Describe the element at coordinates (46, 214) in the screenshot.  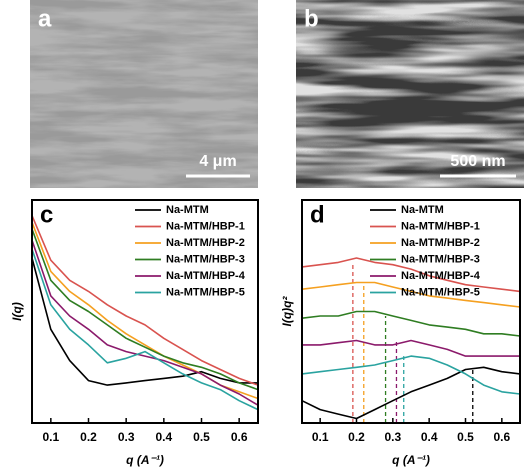
I see `panel-label: c` at that location.